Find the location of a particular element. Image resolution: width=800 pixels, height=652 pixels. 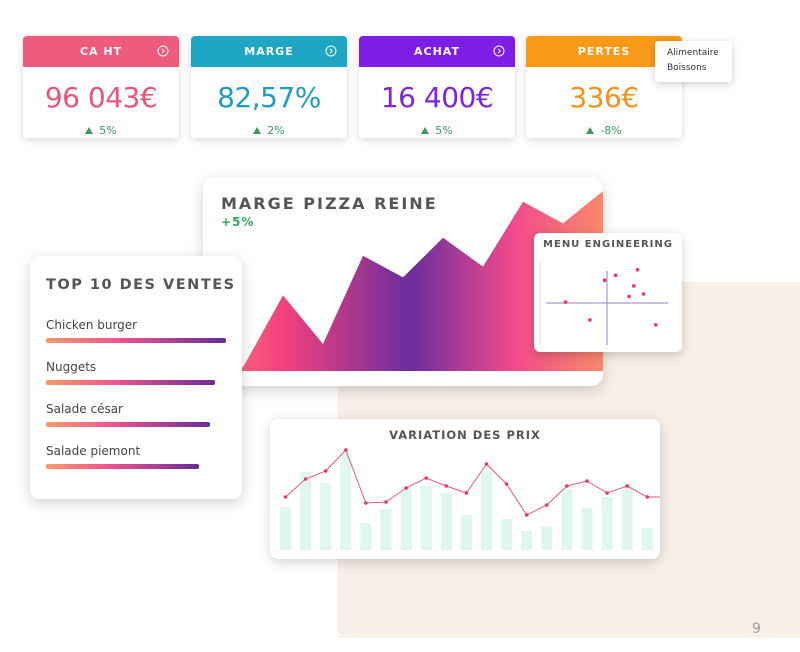

variation-prix-card: VARIATION DES PRIX is located at coordinates (465, 489).